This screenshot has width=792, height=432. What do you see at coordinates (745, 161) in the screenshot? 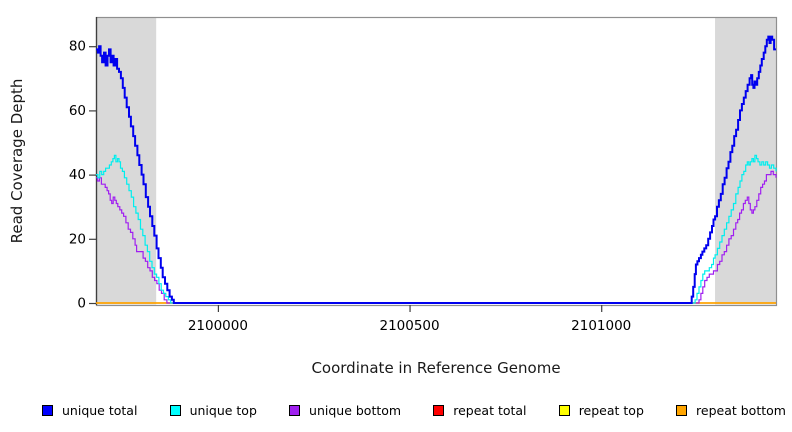
I see `shaded-region-right` at bounding box center [745, 161].